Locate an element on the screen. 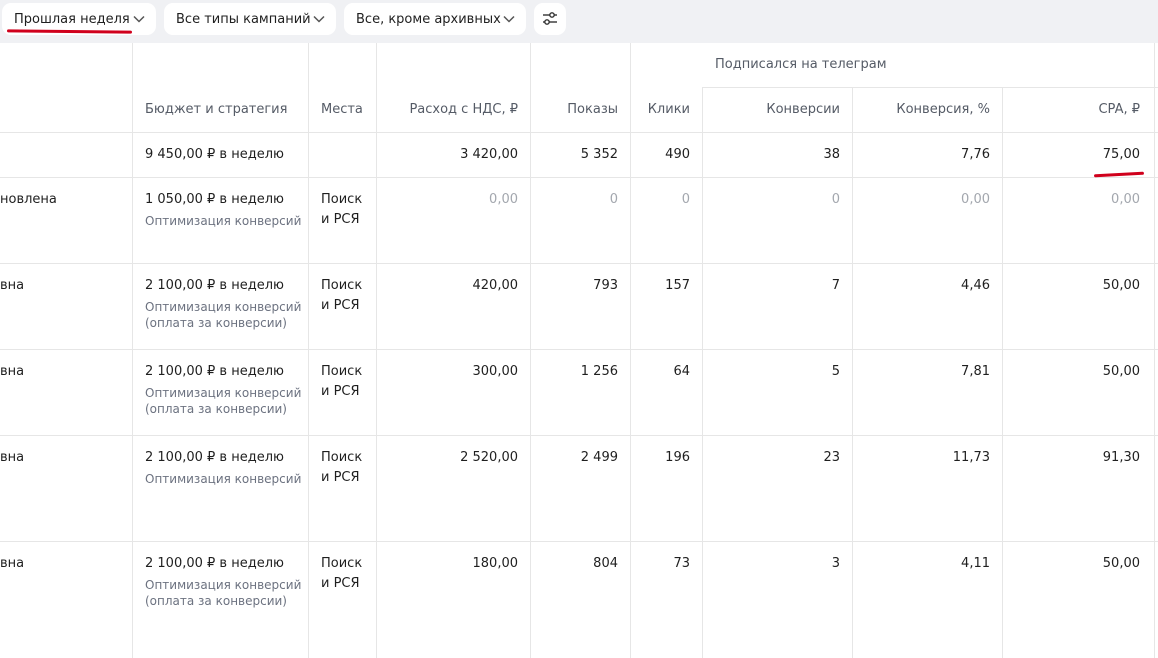 This screenshot has width=1158, height=658. column-header-conv-rate: Конверсия, % is located at coordinates (943, 109).